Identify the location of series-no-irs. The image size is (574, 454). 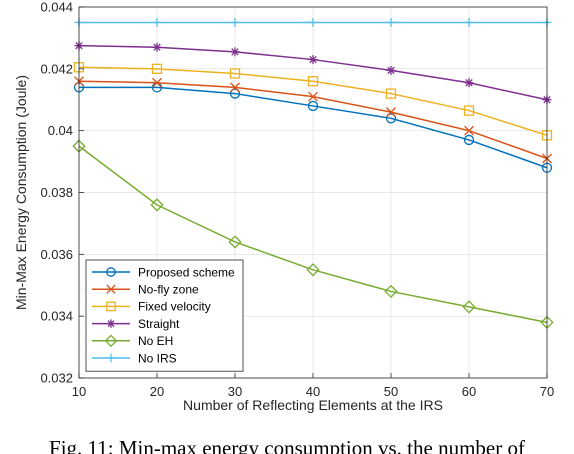
(313, 22).